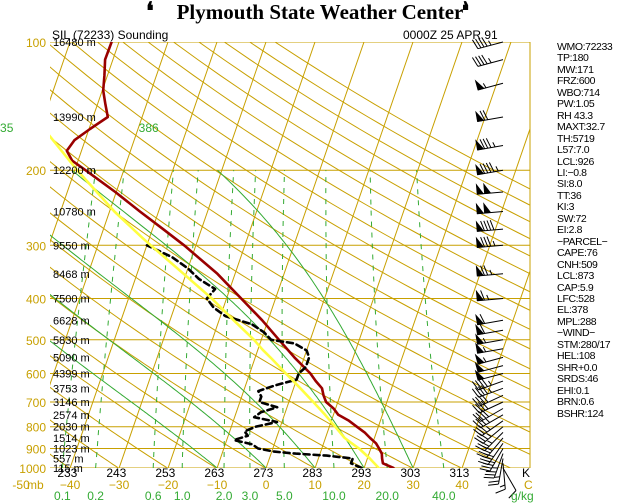  What do you see at coordinates (522, 496) in the screenshot?
I see `mixing-ratio-unit-label: g/kg` at bounding box center [522, 496].